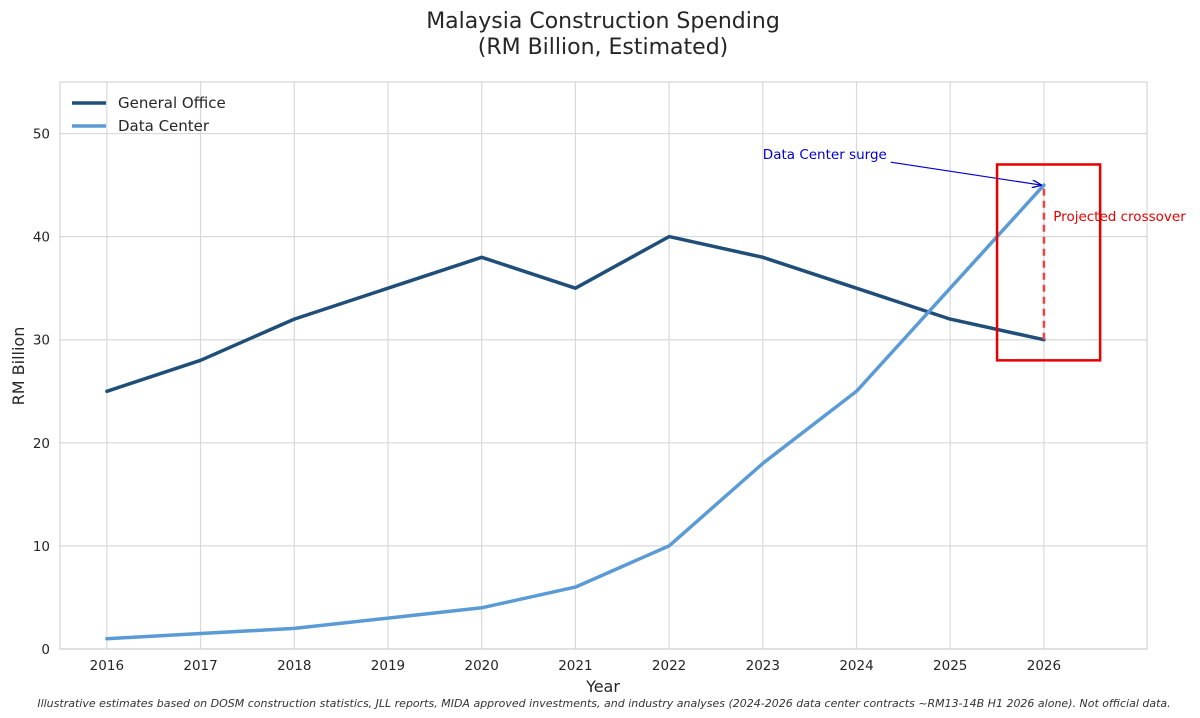  Describe the element at coordinates (1048, 262) in the screenshot. I see `highlight-box` at that location.